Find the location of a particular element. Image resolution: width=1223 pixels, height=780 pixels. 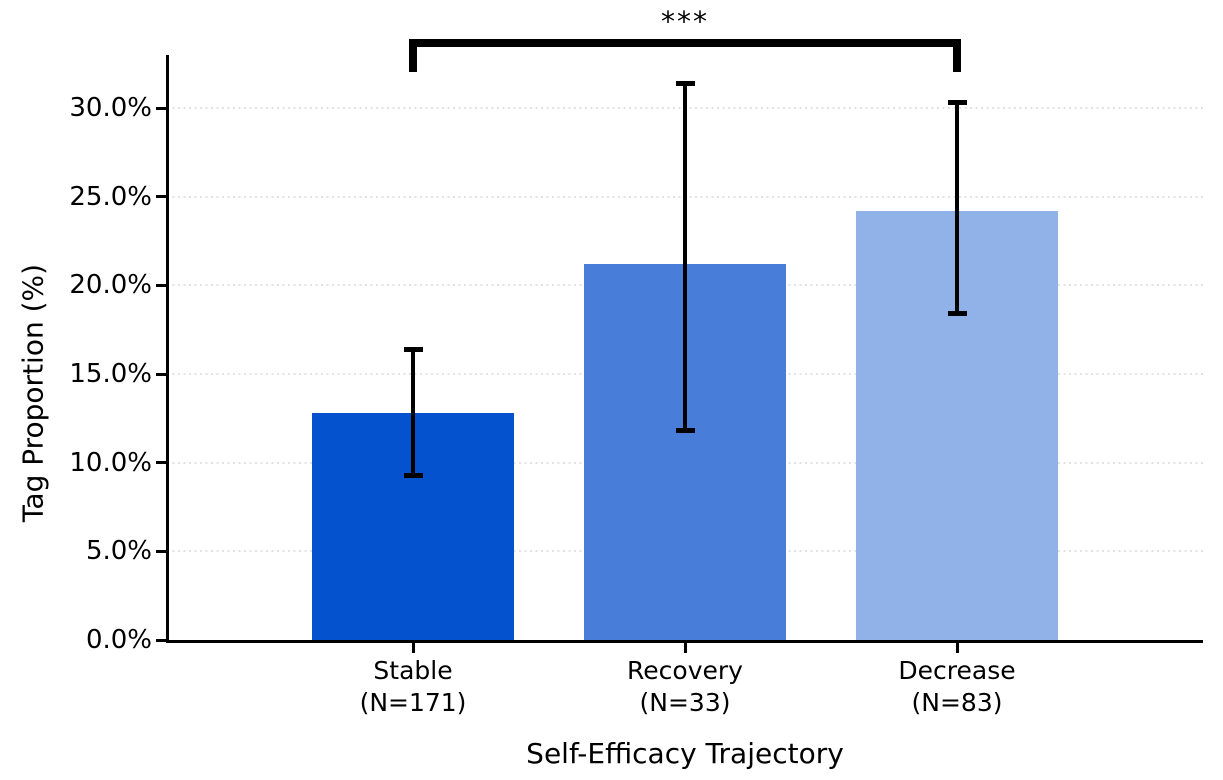

y-tick-label: 15.0% is located at coordinates (110, 374).